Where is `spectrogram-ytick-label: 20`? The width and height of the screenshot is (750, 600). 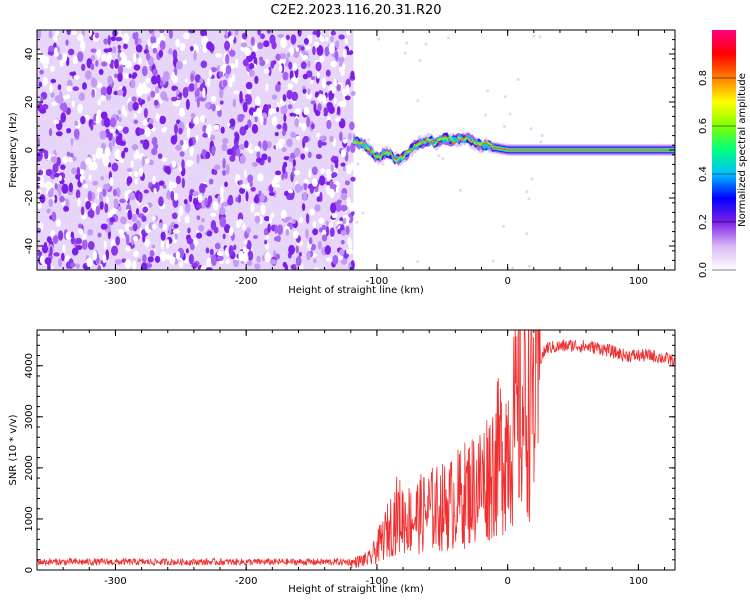 spectrogram-ytick-label: 20 is located at coordinates (29, 102).